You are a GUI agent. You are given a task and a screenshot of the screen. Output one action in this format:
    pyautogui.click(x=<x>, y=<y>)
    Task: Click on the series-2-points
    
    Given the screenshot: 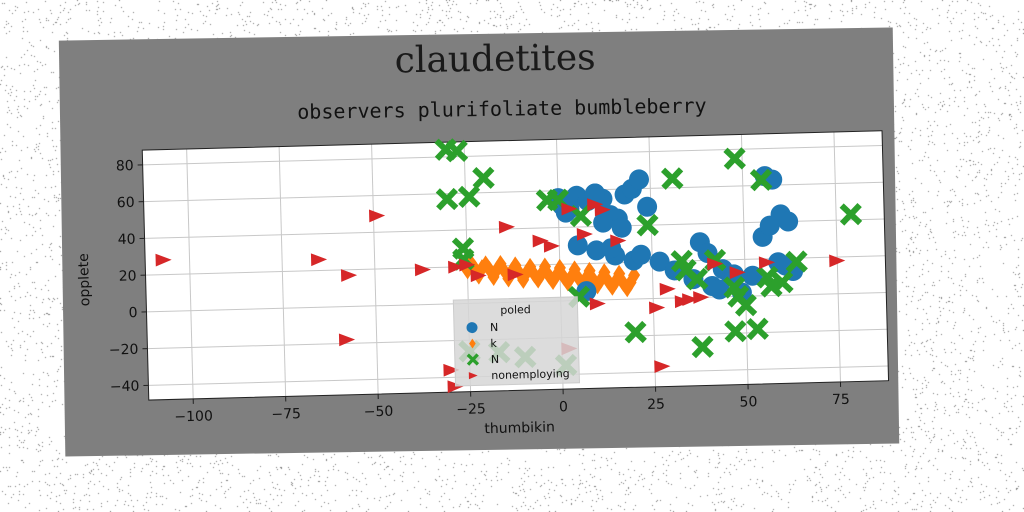 What is the action you would take?
    pyautogui.click(x=551, y=275)
    